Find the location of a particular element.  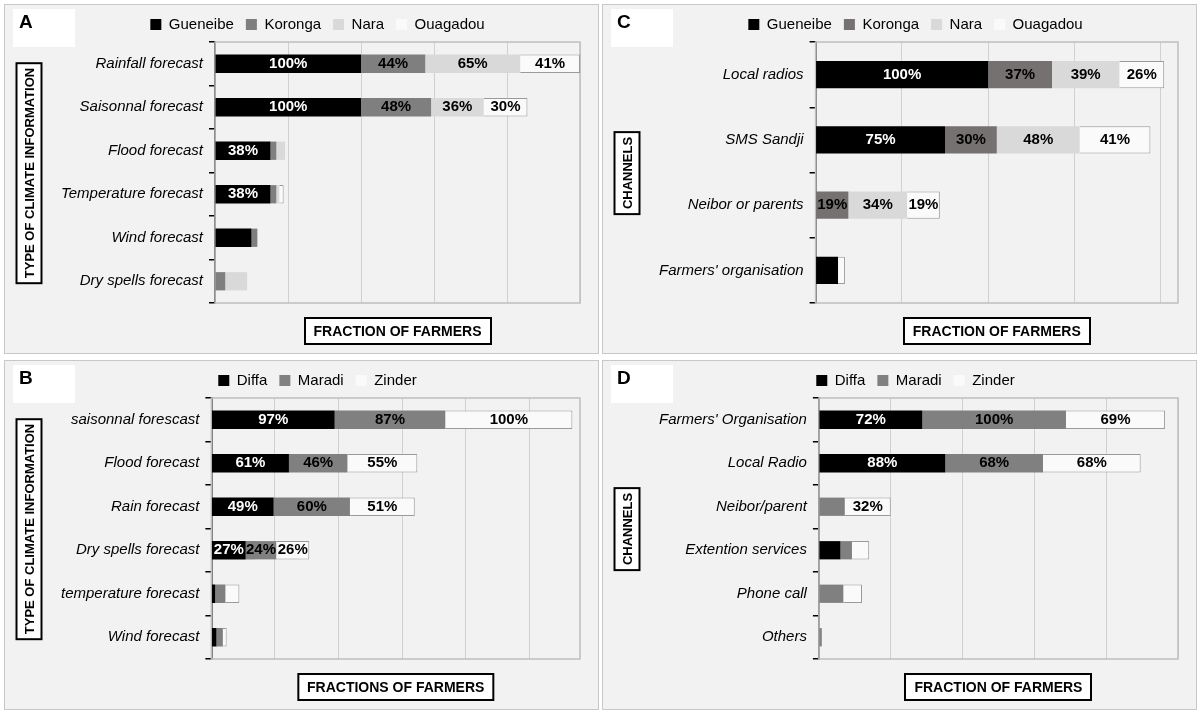

text: D is located at coordinates (642, 384).